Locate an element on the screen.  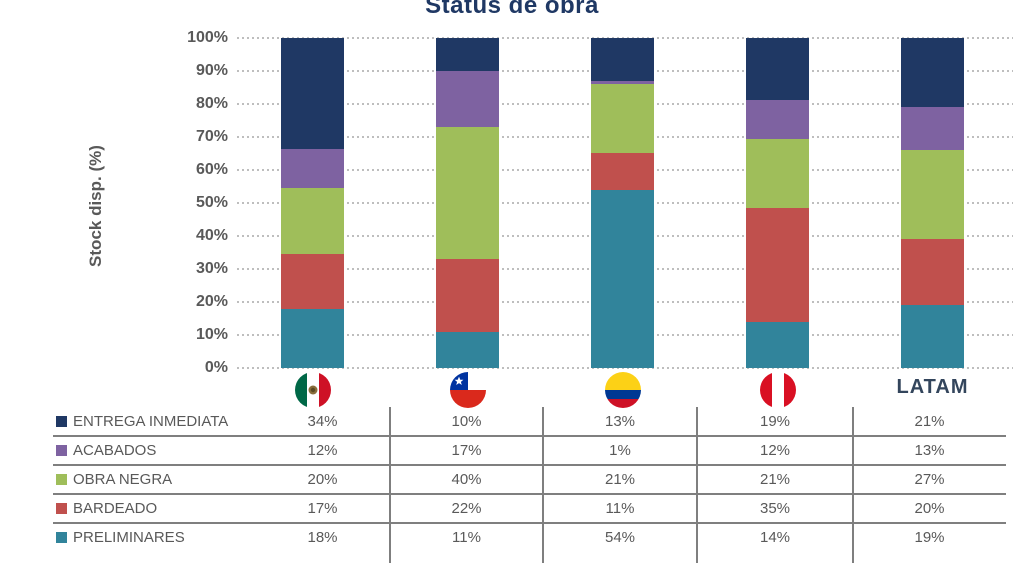
y-tick-label: 20% is located at coordinates (211, 301).